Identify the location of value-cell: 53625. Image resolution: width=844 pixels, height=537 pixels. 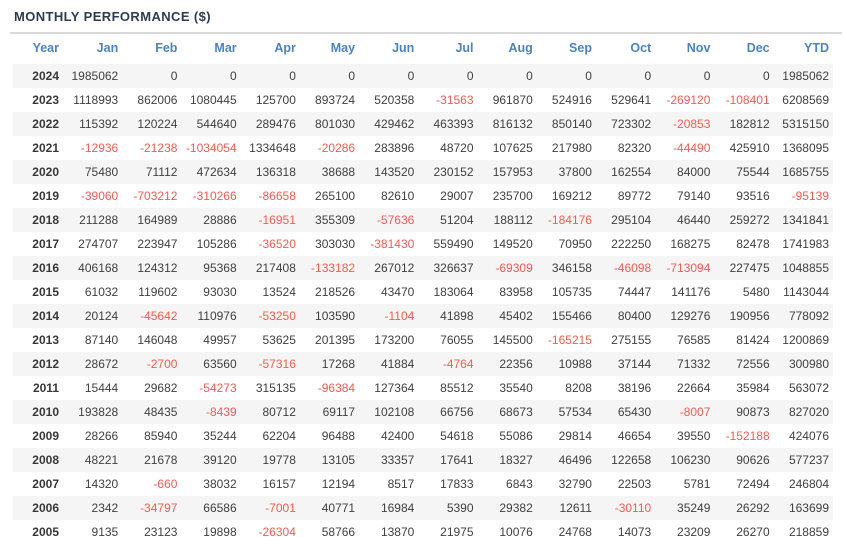
(279, 340).